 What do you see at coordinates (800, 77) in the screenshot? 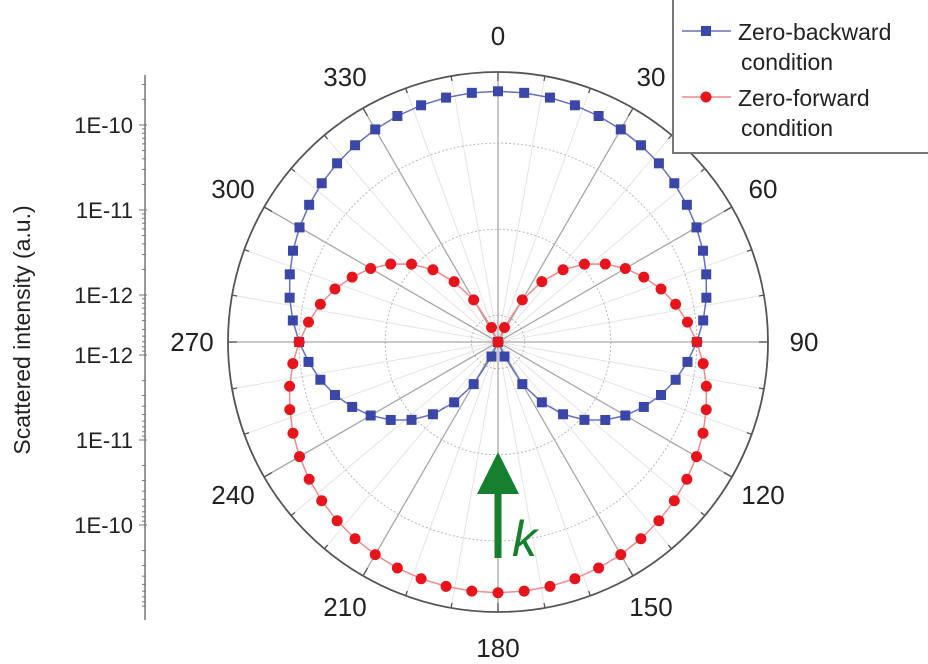
I see `legend-box` at bounding box center [800, 77].